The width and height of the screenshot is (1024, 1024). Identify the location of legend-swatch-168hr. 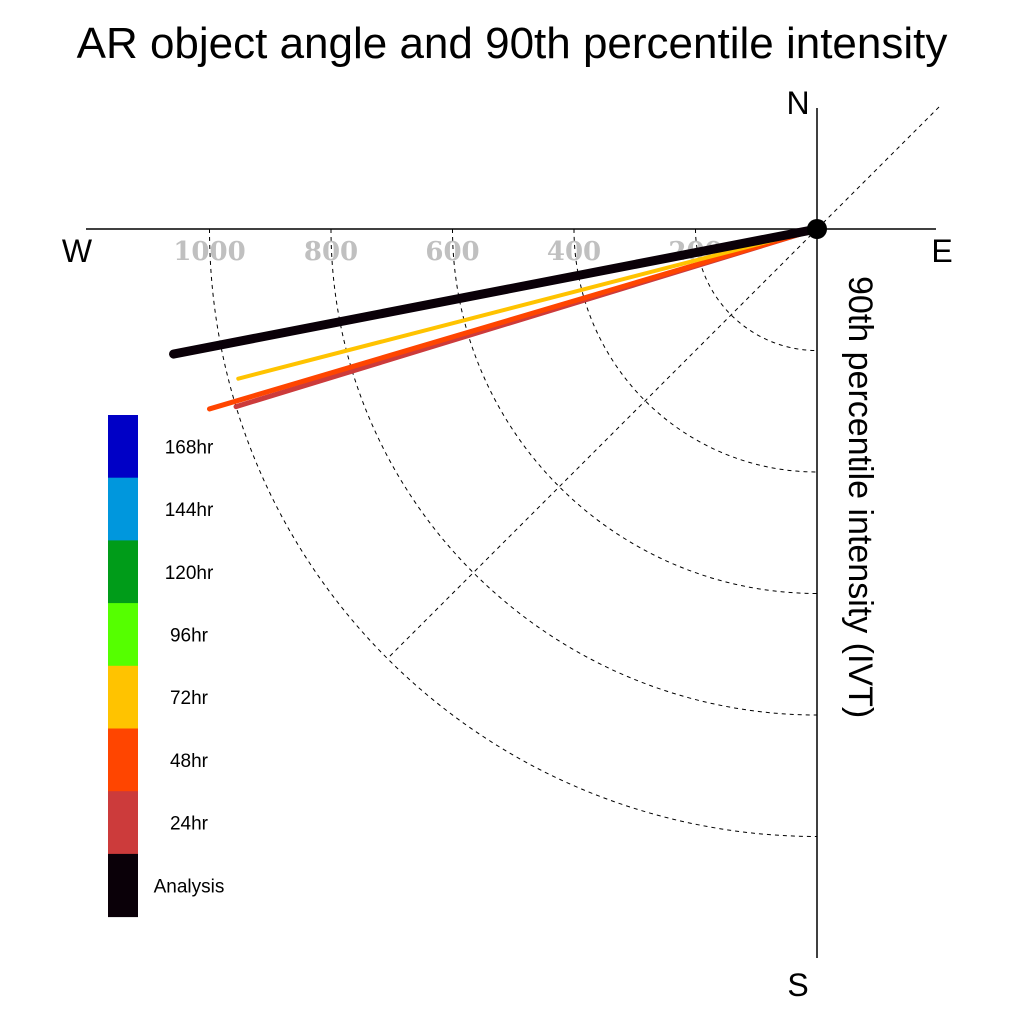
(123, 447).